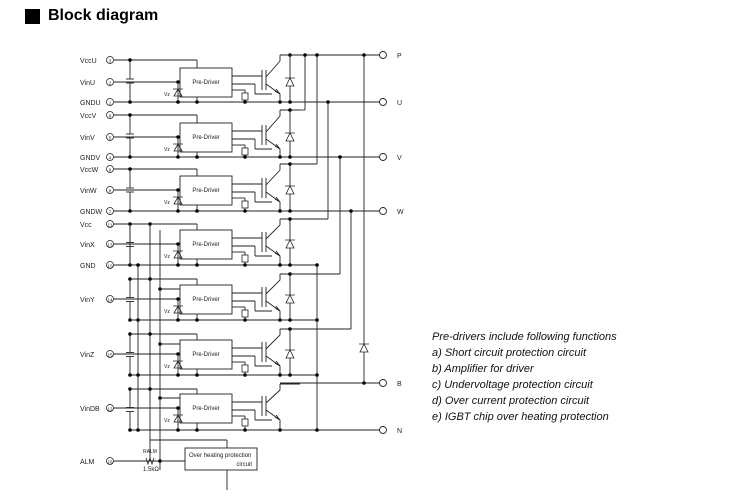  Describe the element at coordinates (87, 245) in the screenshot. I see `pin-label: VinX` at that location.